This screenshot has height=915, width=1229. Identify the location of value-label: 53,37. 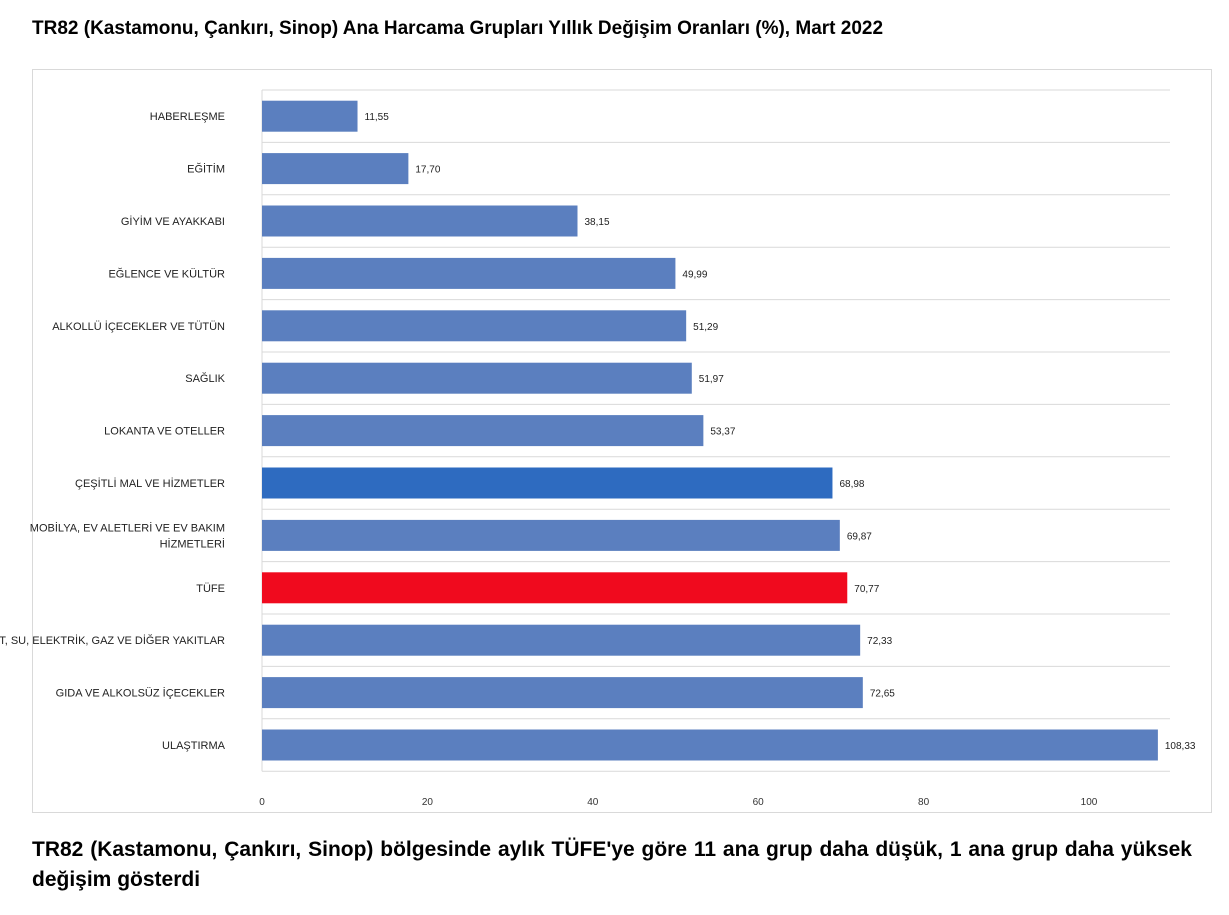
(722, 432).